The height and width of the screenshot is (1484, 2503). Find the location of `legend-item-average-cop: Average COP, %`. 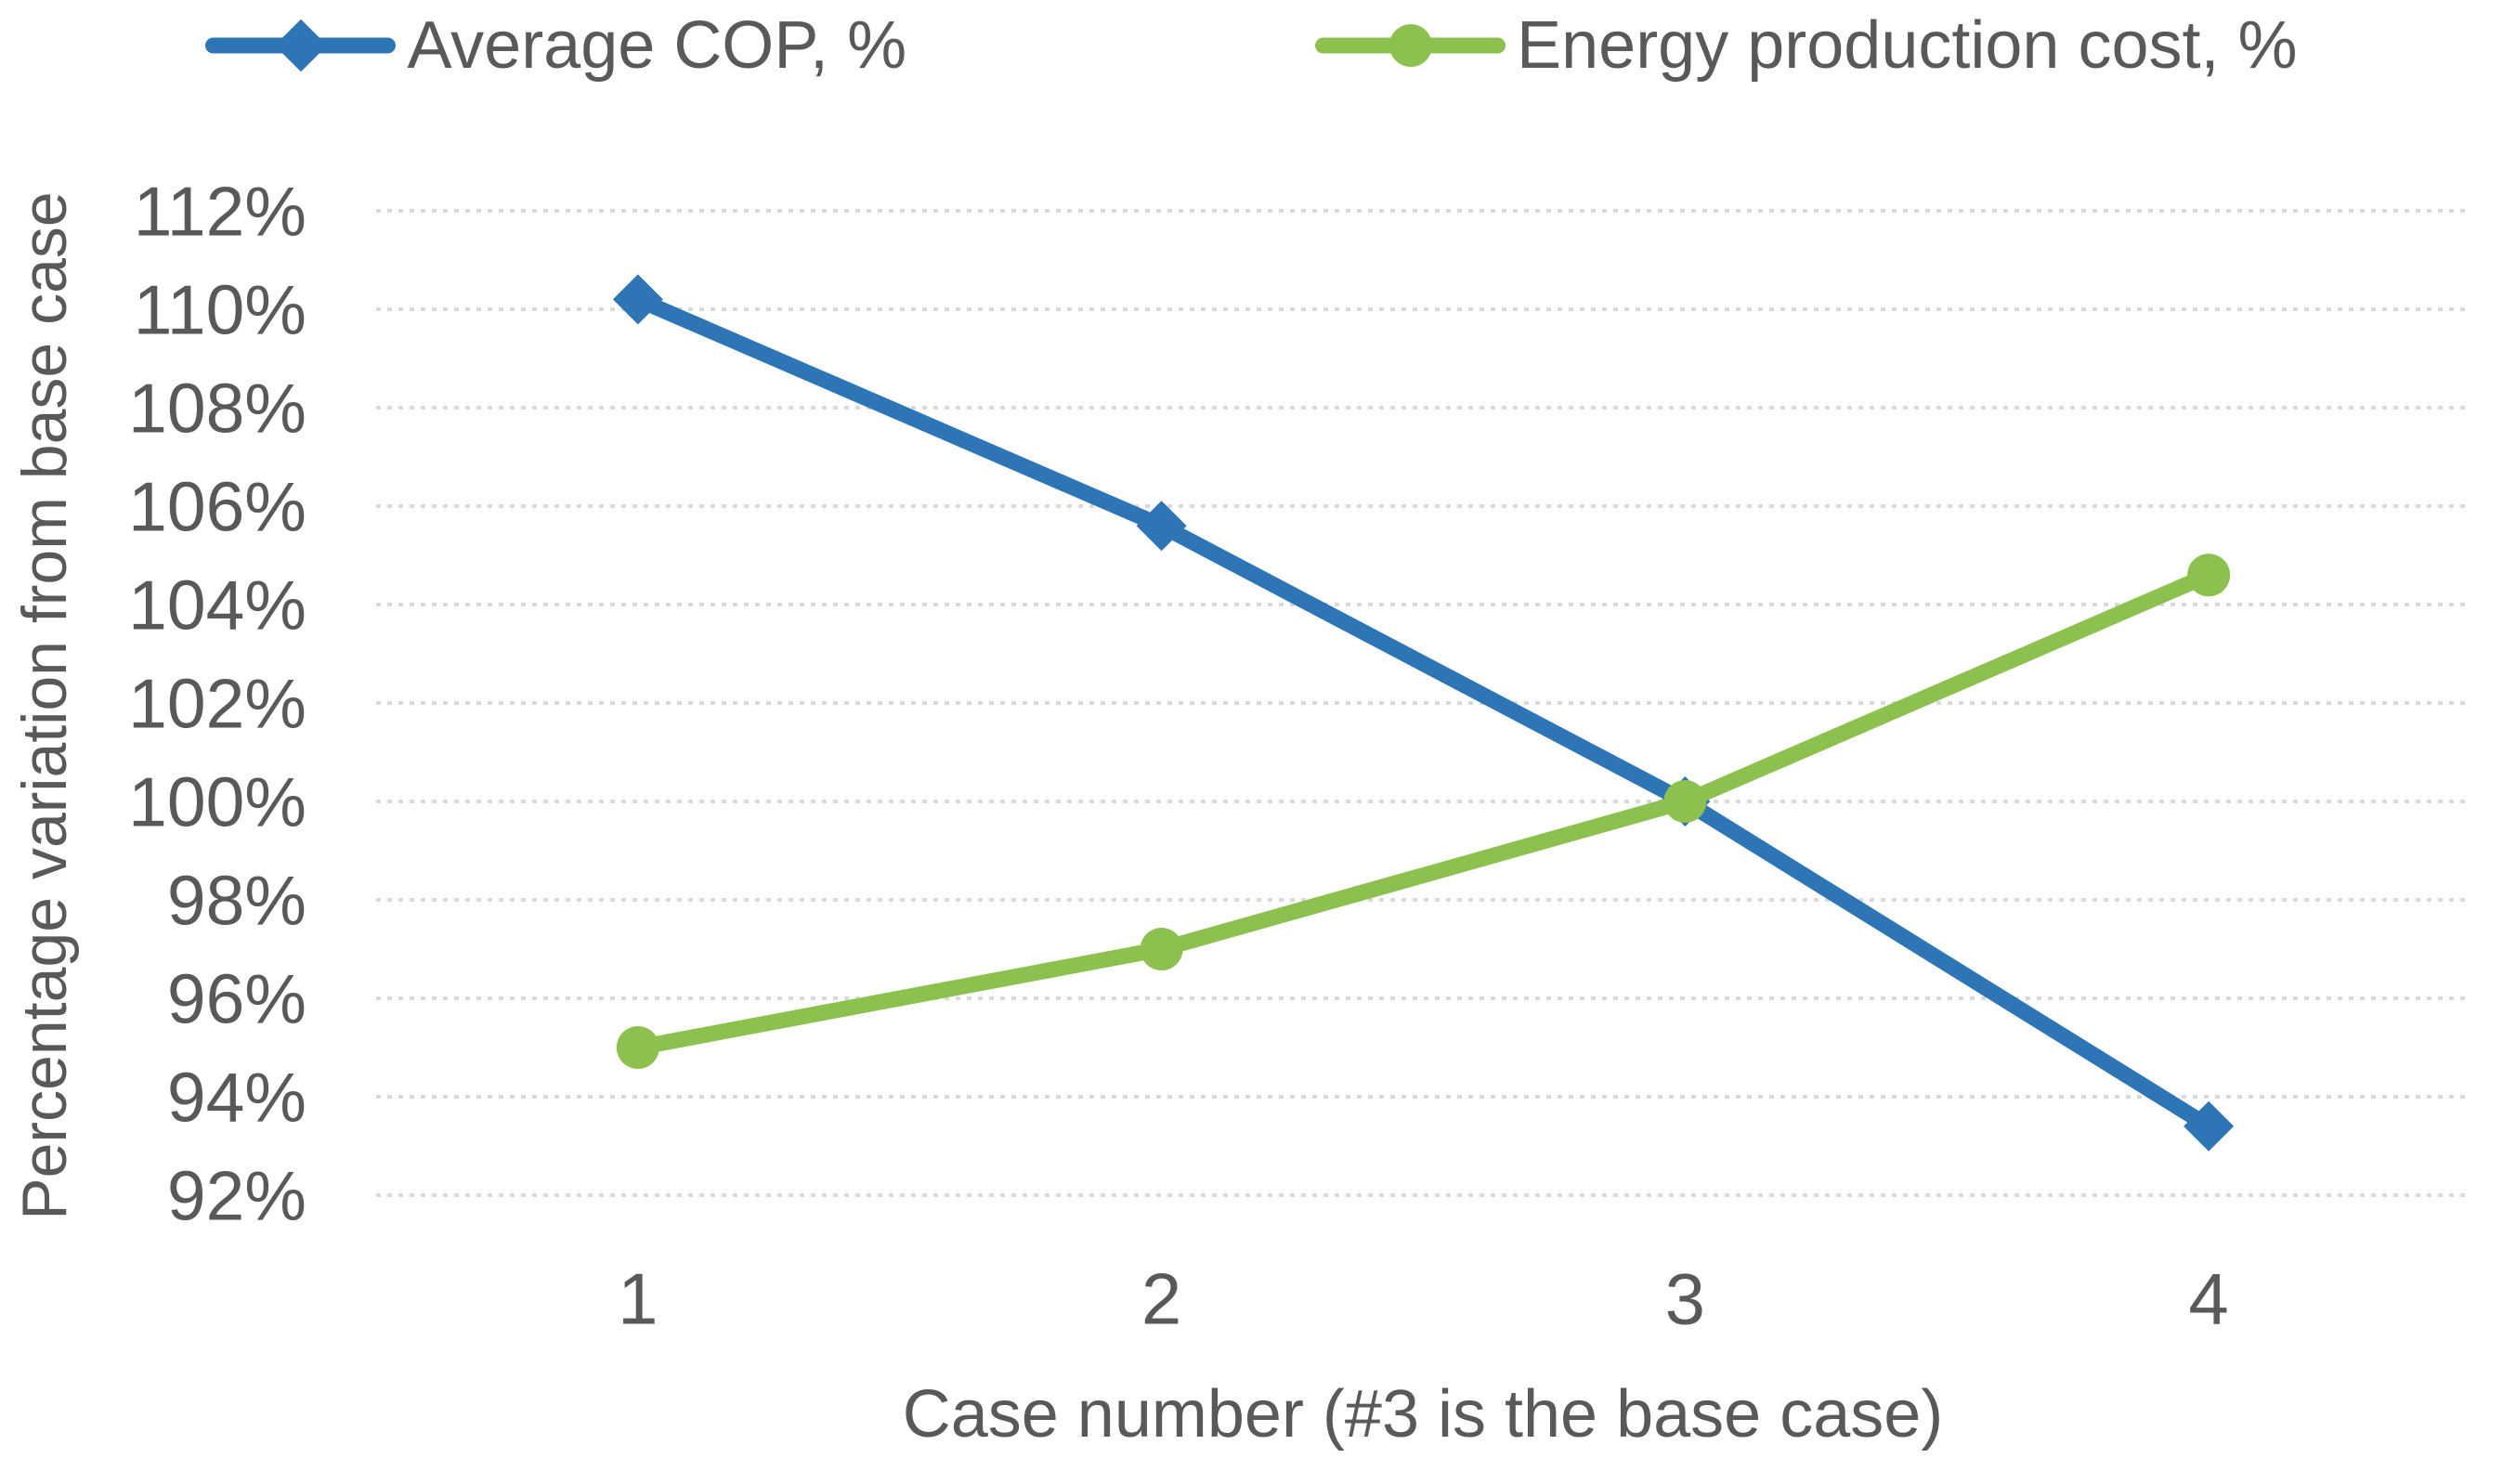

legend-item-average-cop: Average COP, % is located at coordinates (555, 45).